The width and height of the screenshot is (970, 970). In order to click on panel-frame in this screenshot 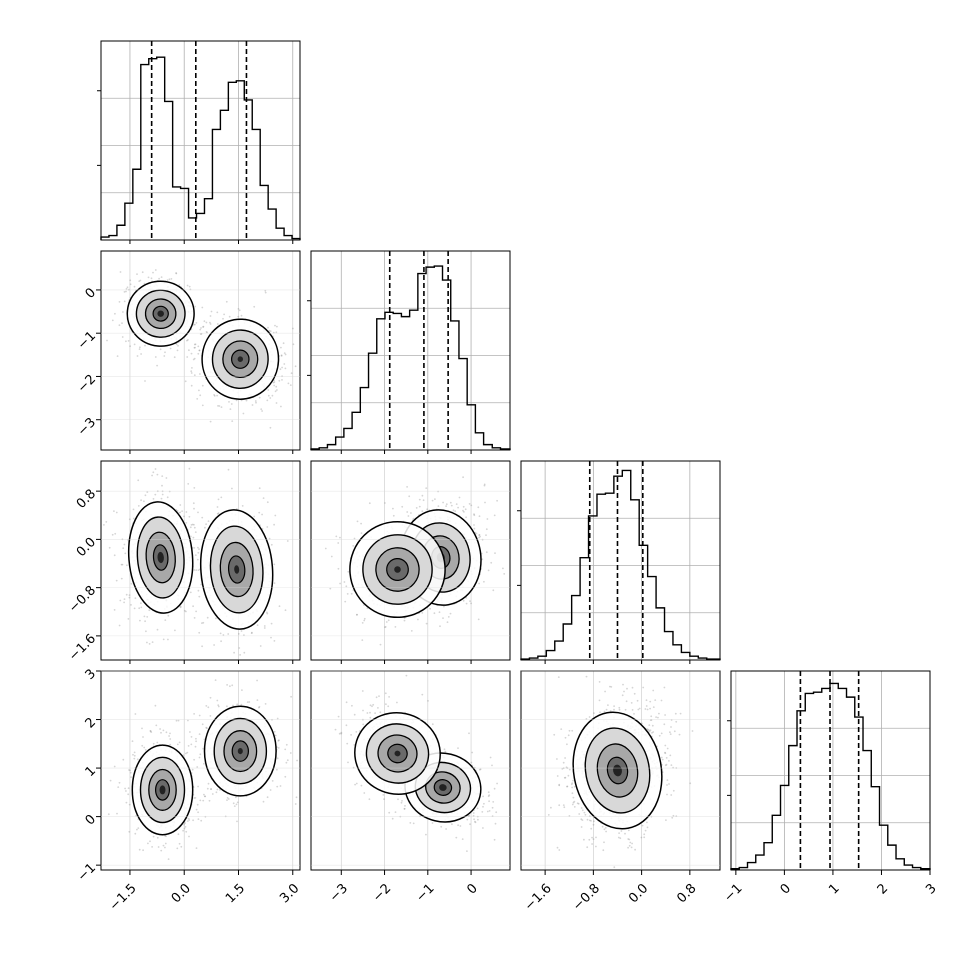, I will do `click(830, 770)`.